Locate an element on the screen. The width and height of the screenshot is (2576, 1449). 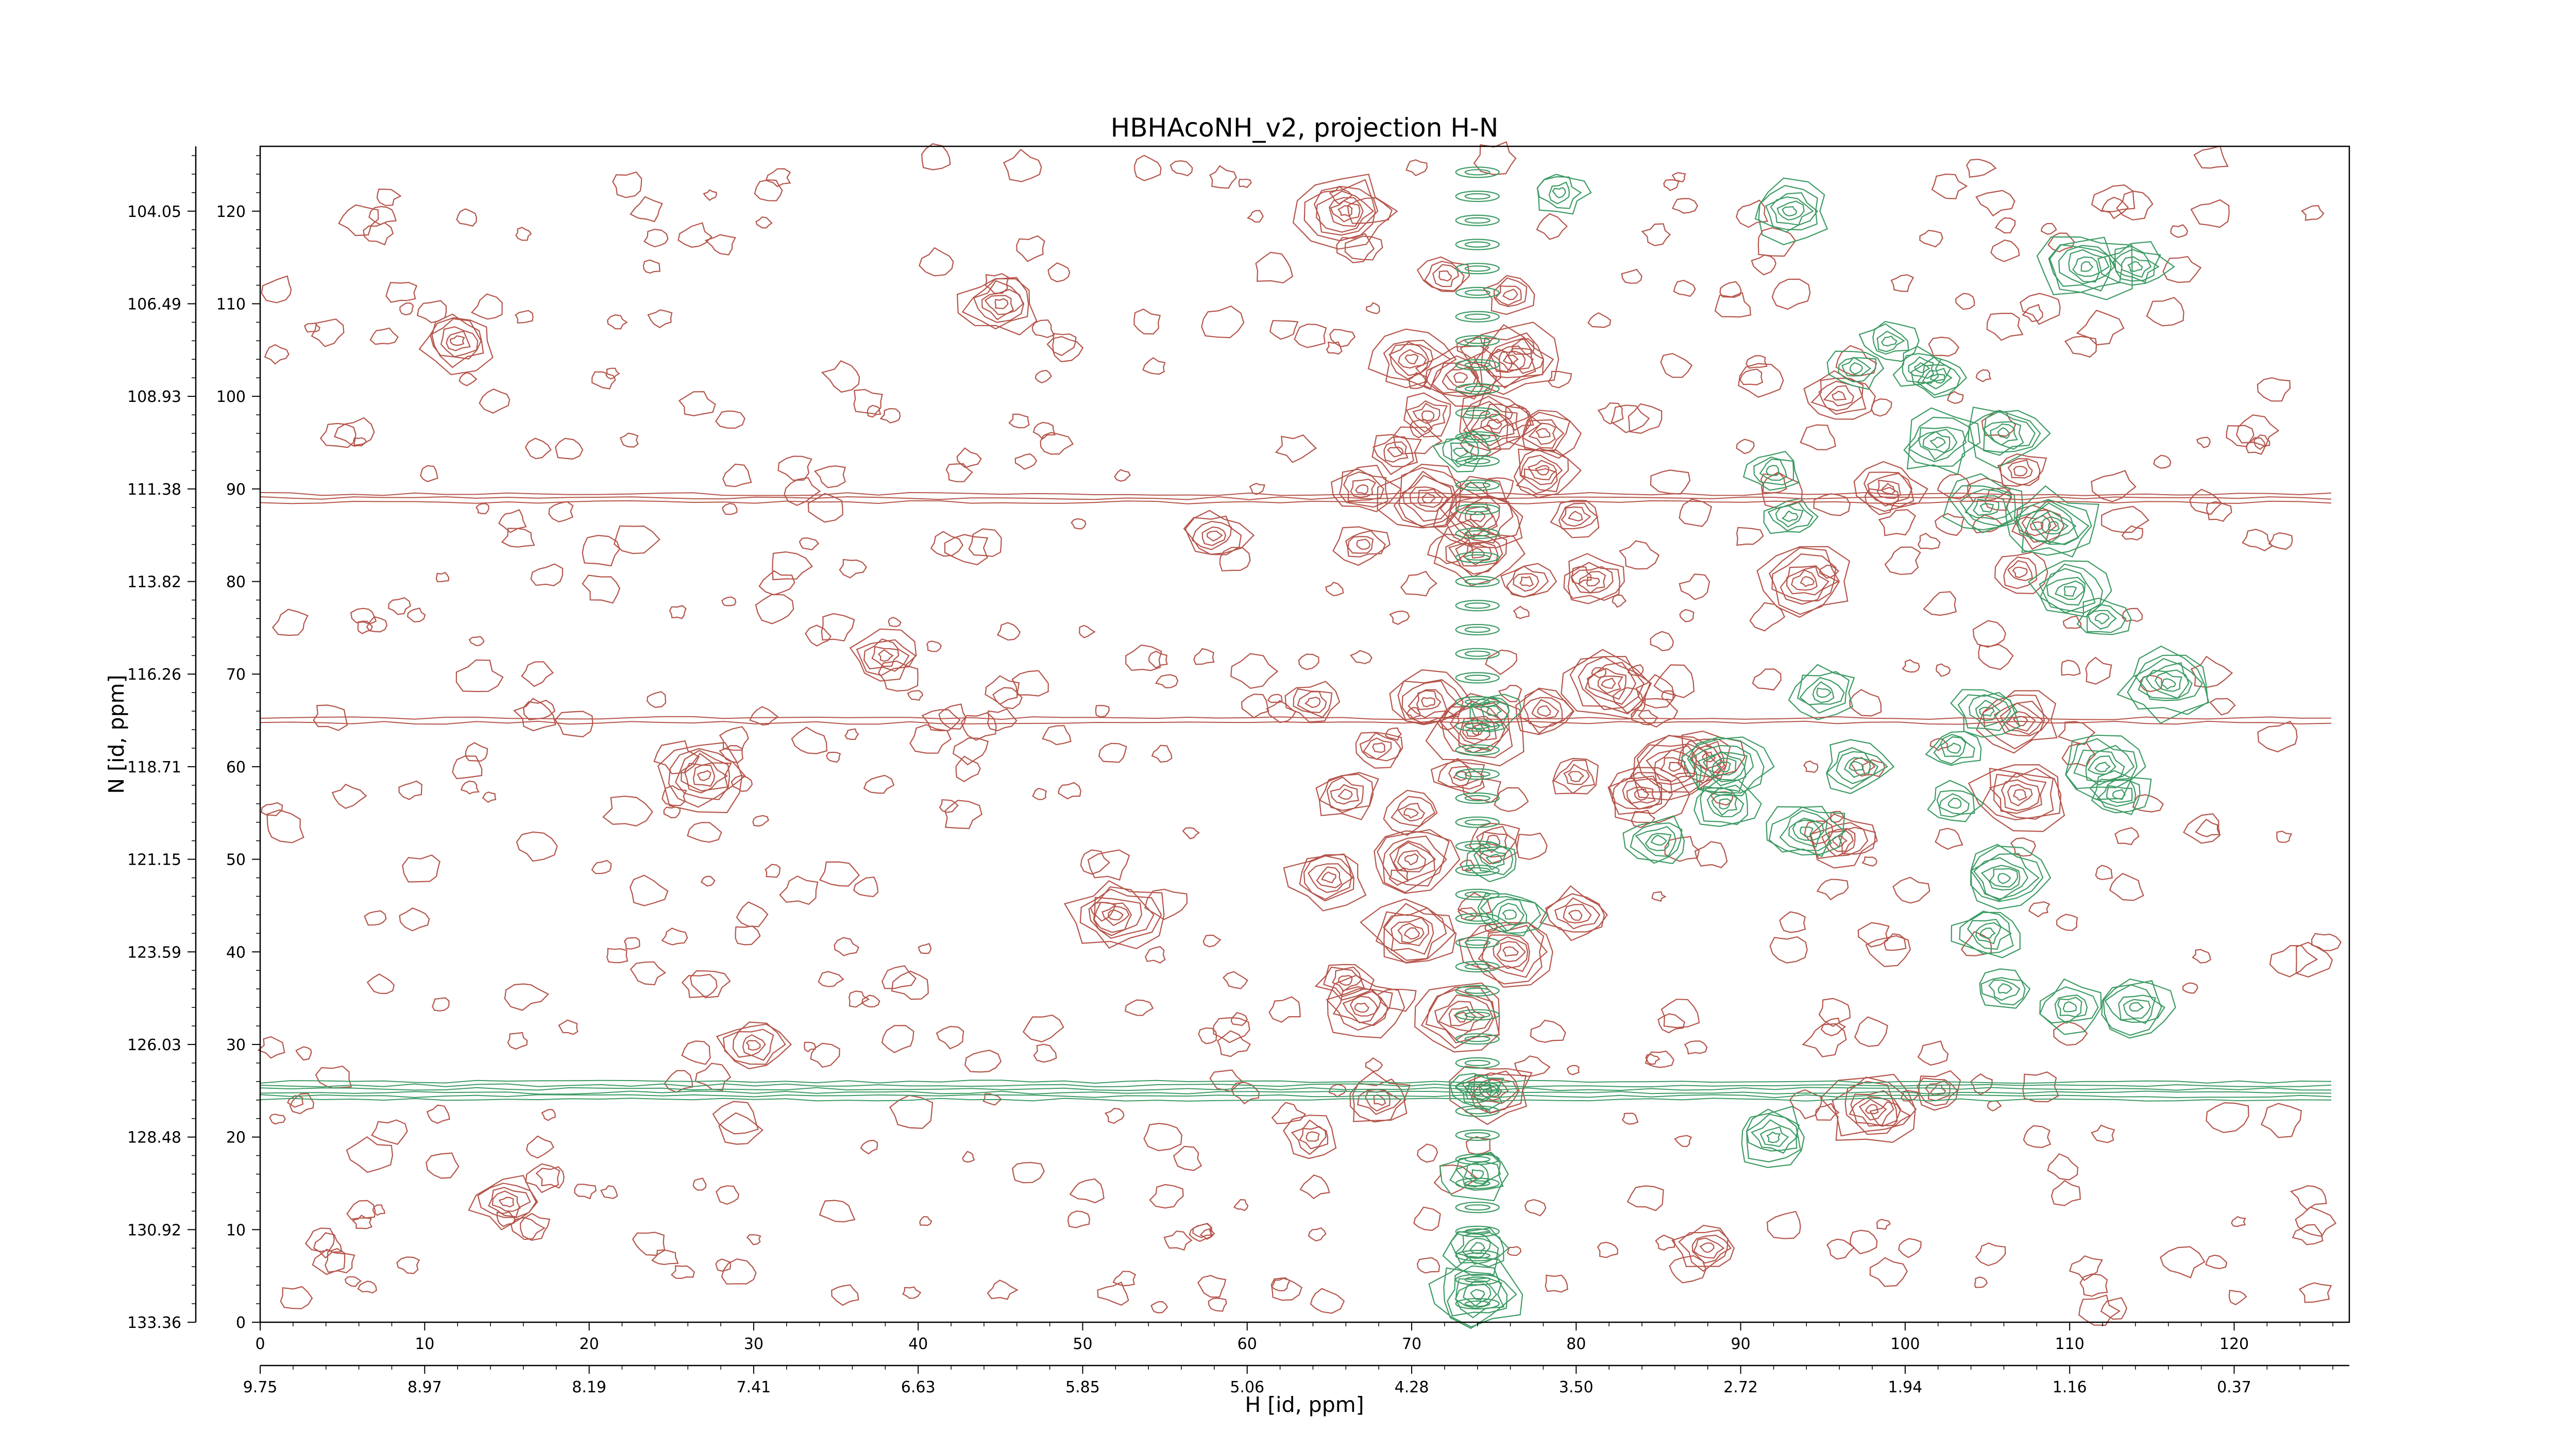
negative-peak is located at coordinates (1547, 473).